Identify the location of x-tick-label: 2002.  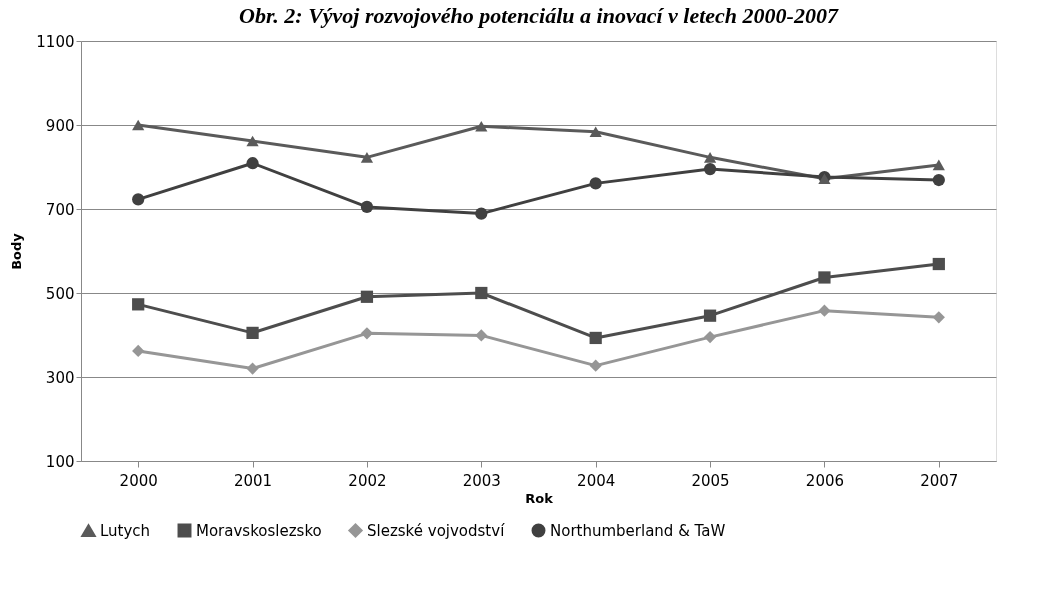
(367, 480).